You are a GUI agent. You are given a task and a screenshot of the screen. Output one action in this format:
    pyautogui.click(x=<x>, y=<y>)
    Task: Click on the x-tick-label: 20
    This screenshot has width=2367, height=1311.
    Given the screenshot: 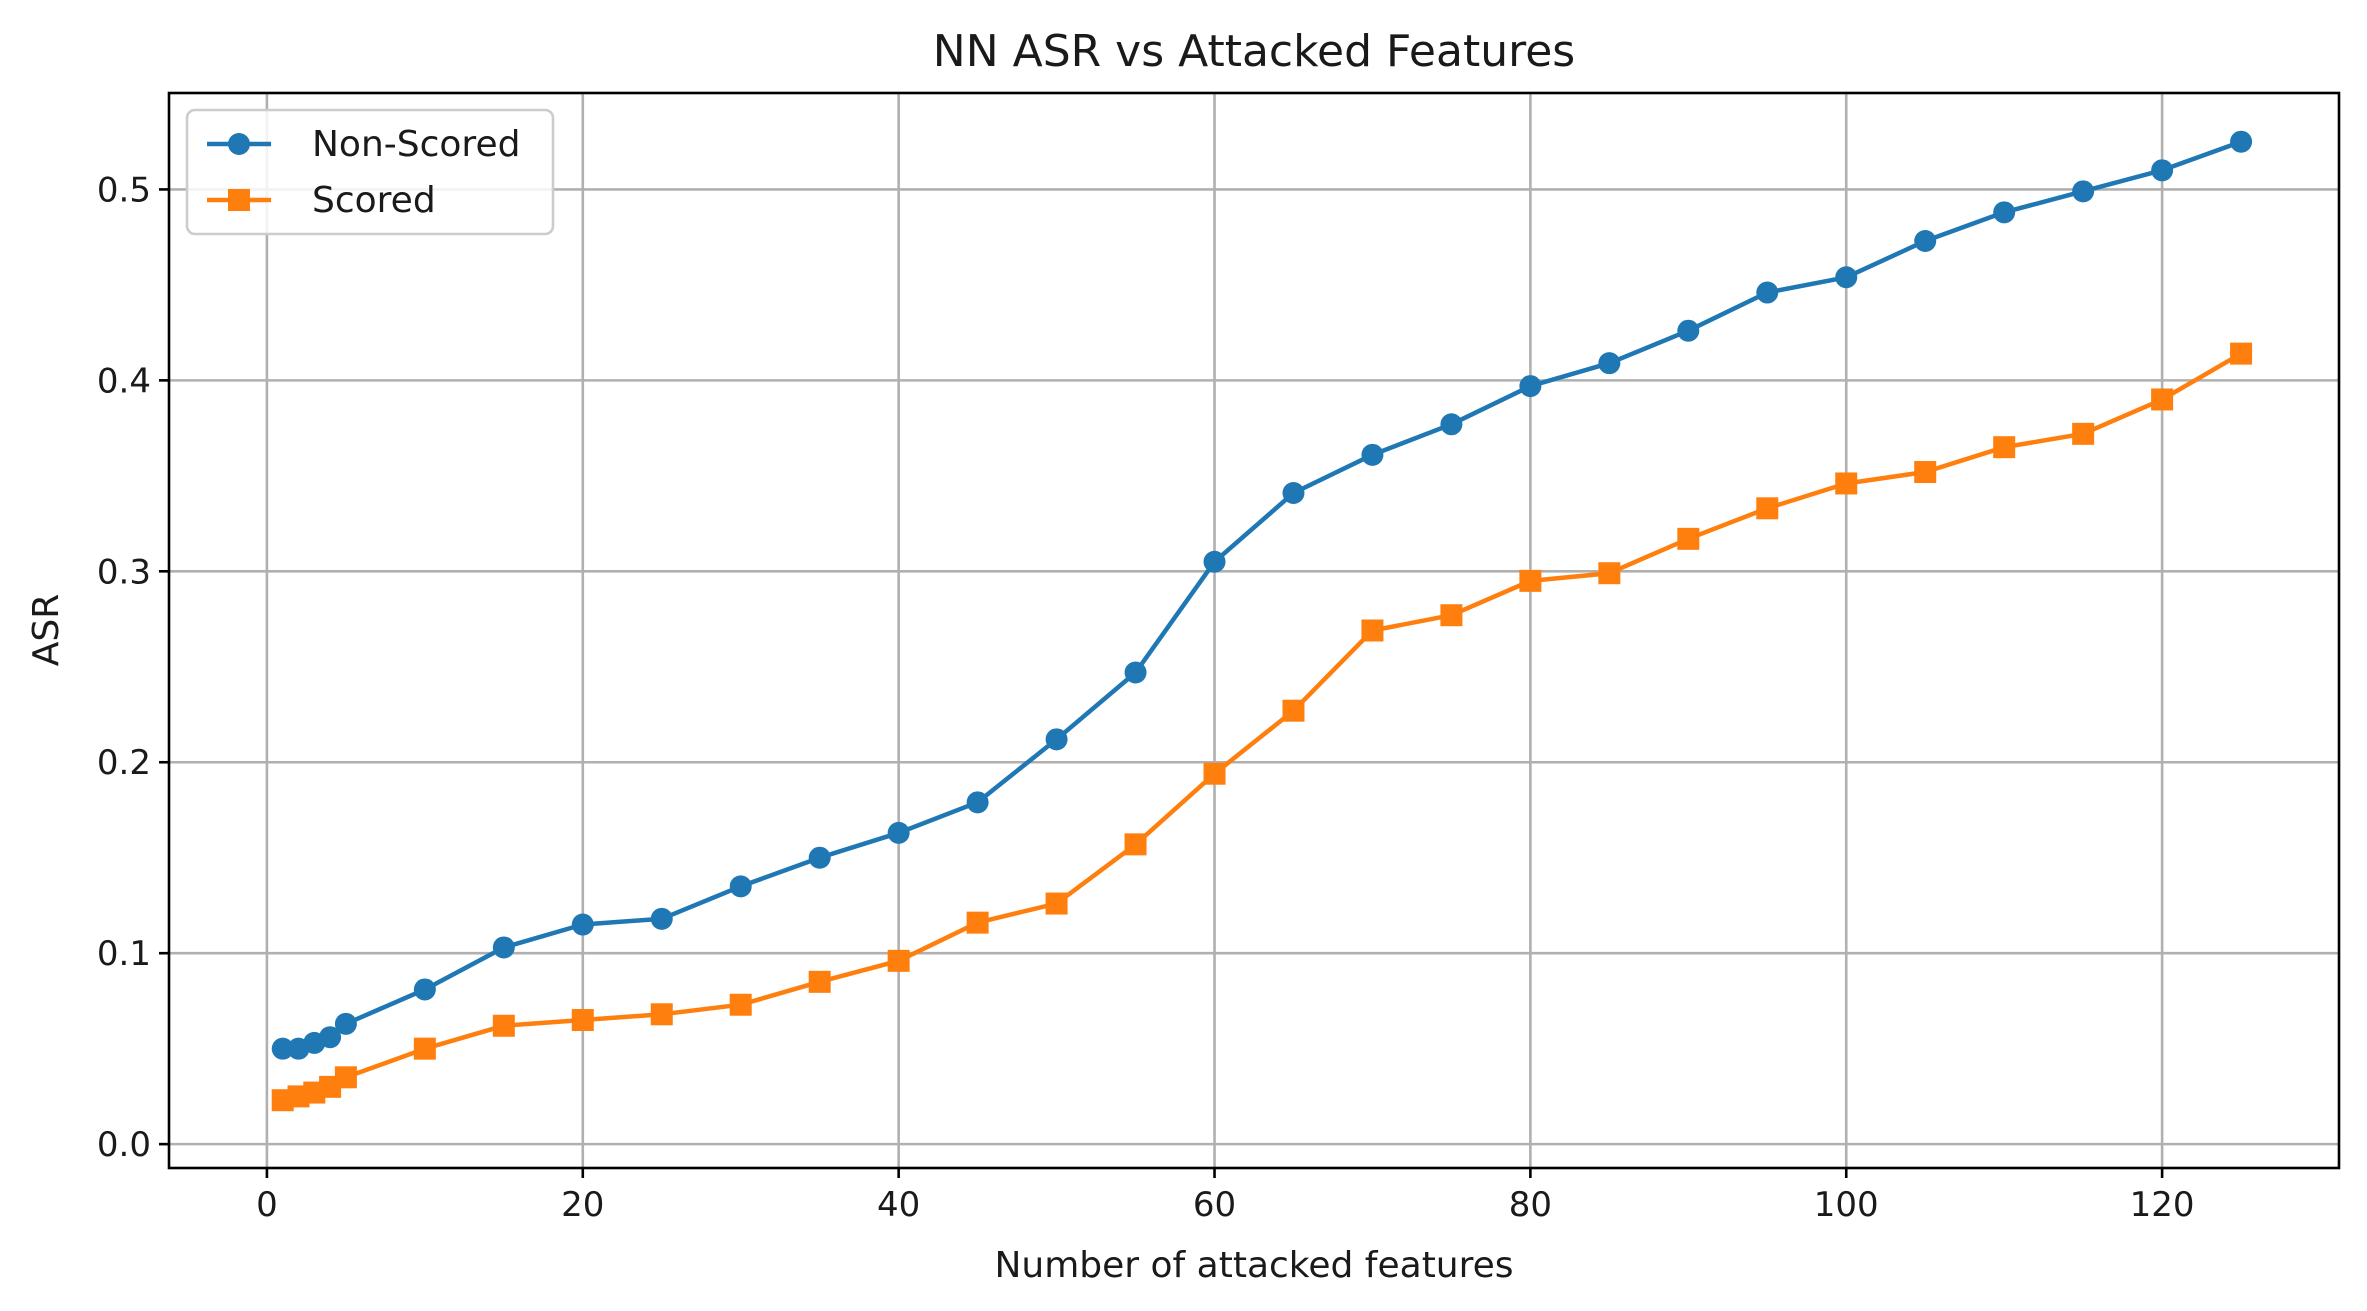 What is the action you would take?
    pyautogui.click(x=582, y=1205)
    